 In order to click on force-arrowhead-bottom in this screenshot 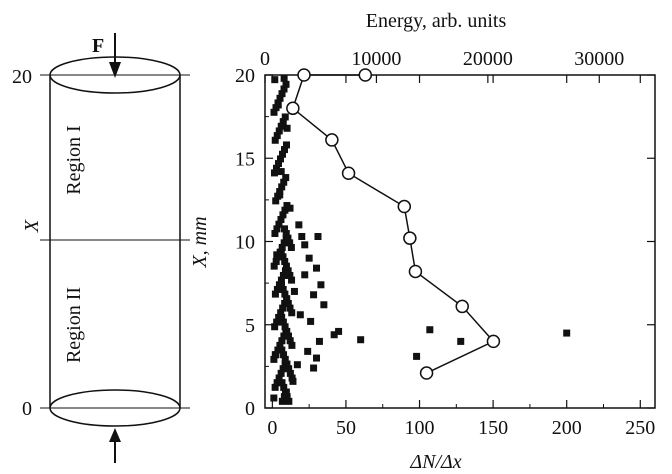, I will do `click(115, 435)`.